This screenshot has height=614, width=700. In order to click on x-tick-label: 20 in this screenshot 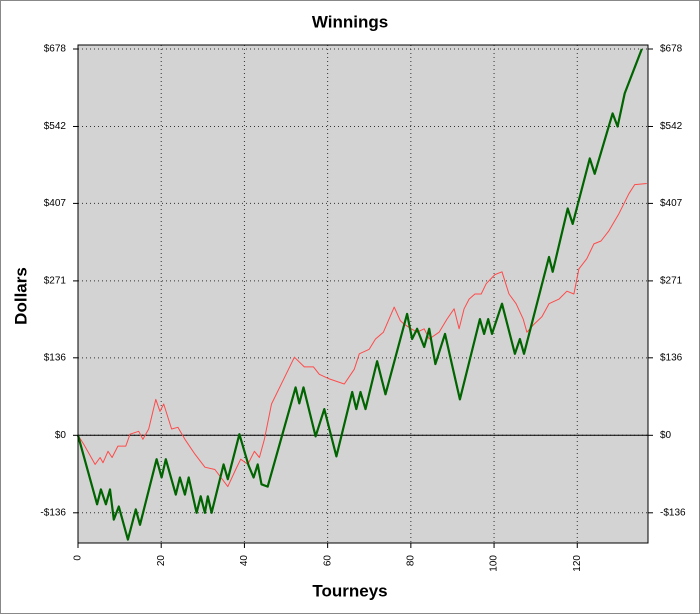, I will do `click(161, 561)`.